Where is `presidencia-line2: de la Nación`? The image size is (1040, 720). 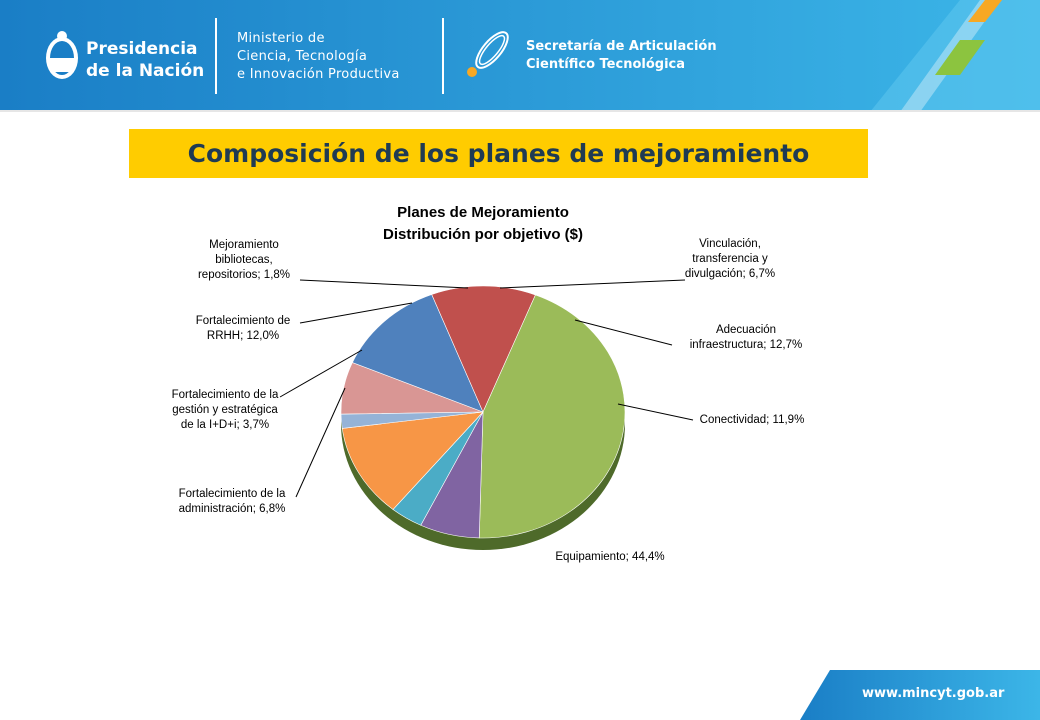 presidencia-line2: de la Nación is located at coordinates (145, 71).